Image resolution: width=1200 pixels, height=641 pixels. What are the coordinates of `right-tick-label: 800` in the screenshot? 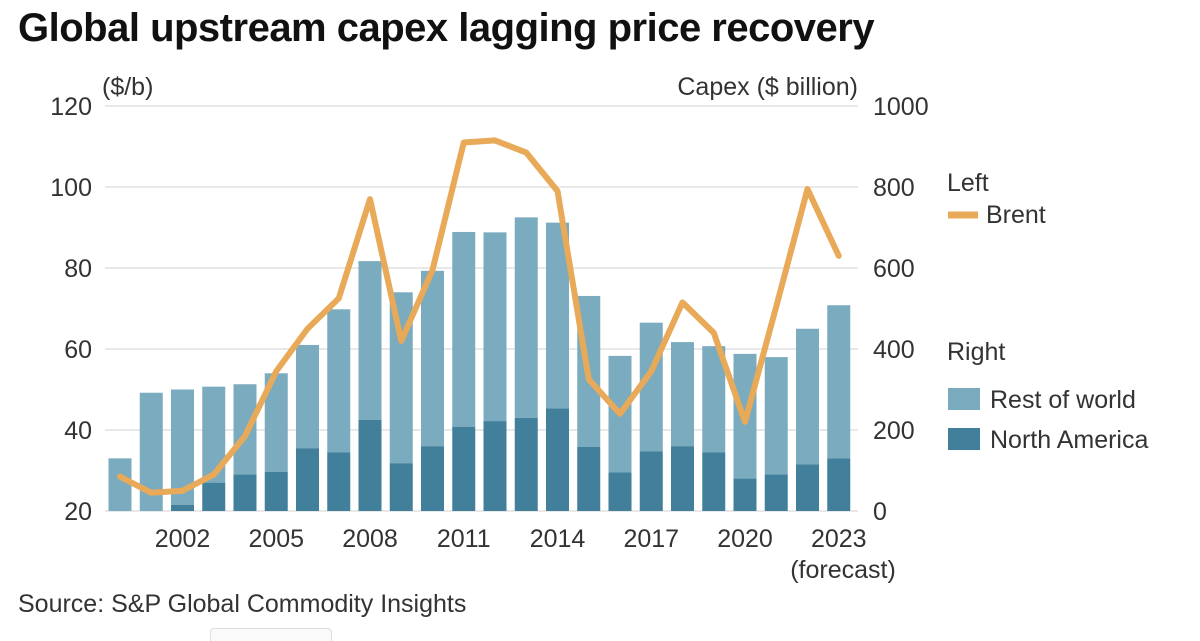 It's located at (894, 188).